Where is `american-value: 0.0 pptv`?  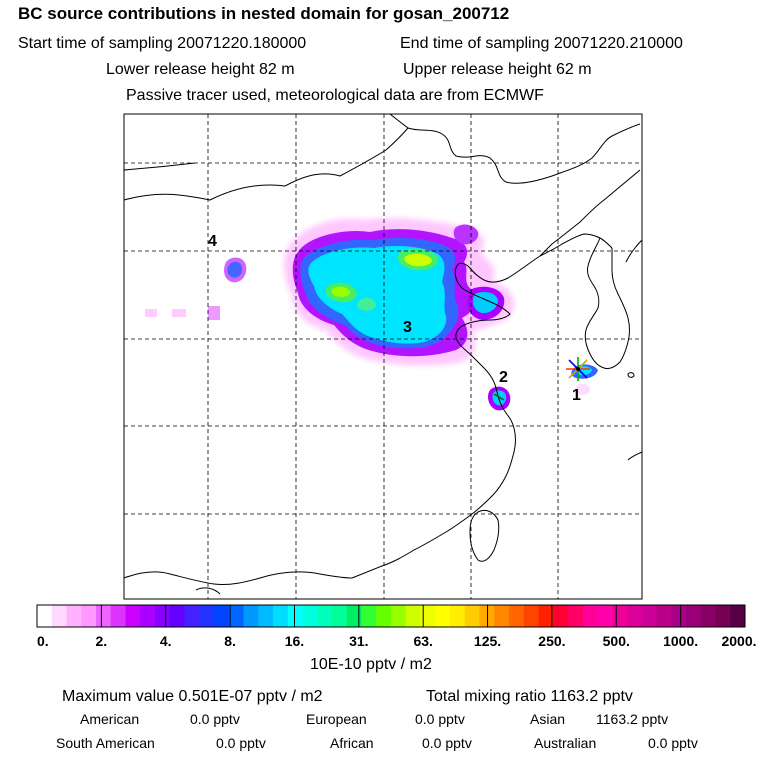
american-value: 0.0 pptv is located at coordinates (215, 719).